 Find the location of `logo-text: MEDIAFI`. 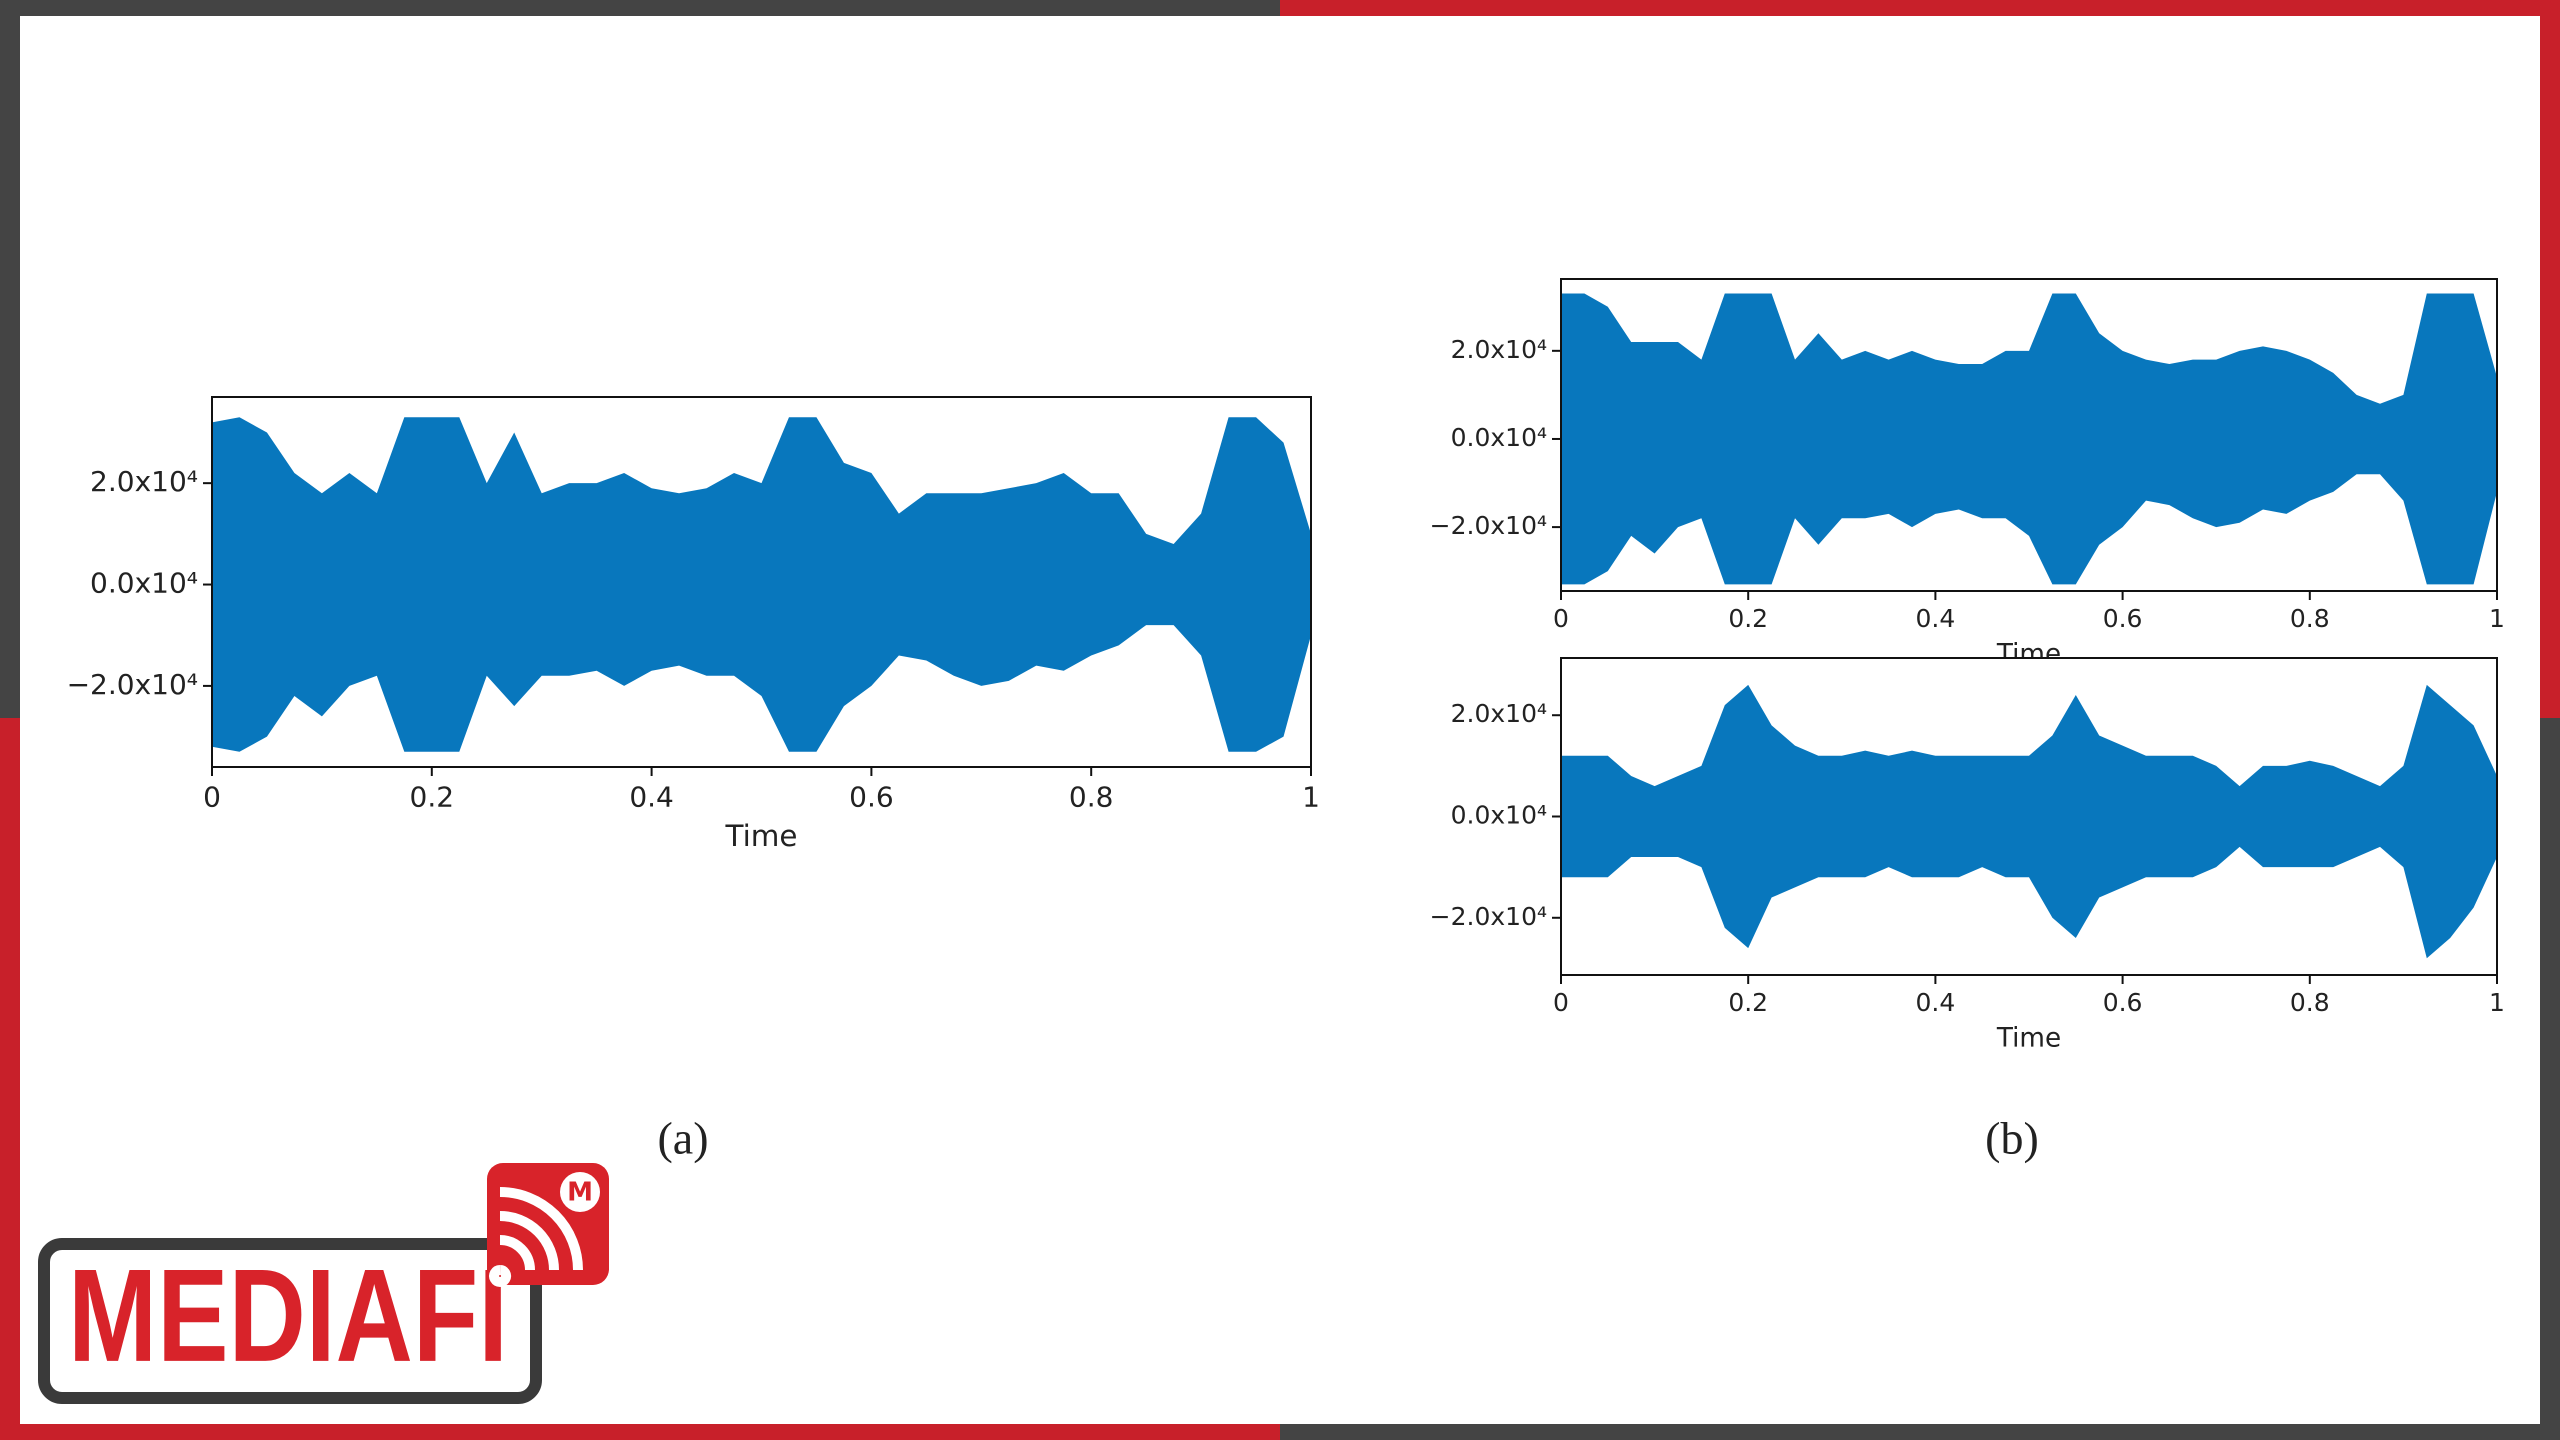

logo-text: MEDIAFI is located at coordinates (288, 1315).